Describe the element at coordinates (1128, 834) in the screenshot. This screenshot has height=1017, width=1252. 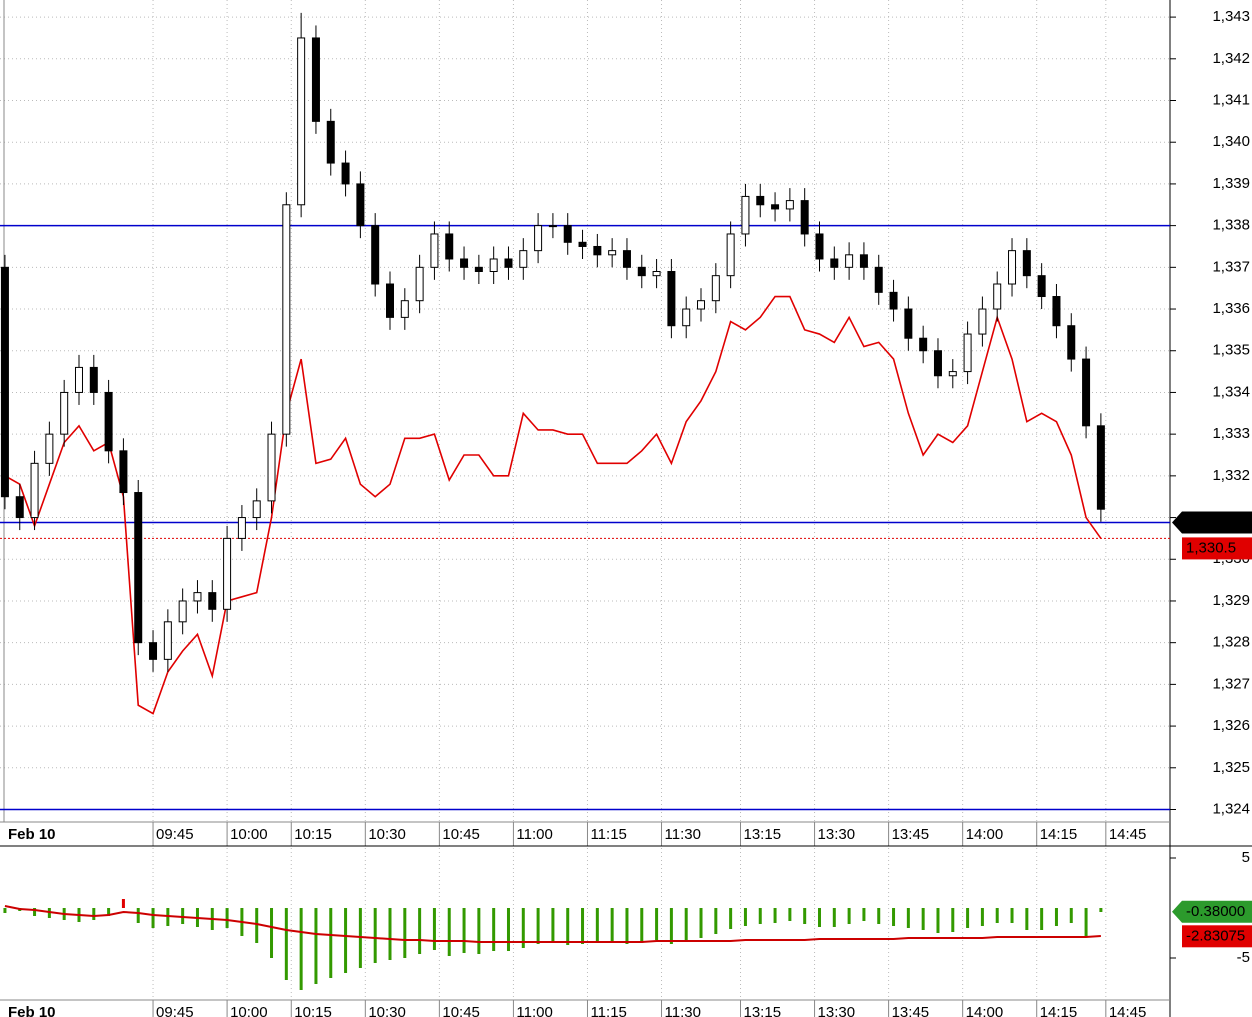
I see `x-tick-label: 14:45` at that location.